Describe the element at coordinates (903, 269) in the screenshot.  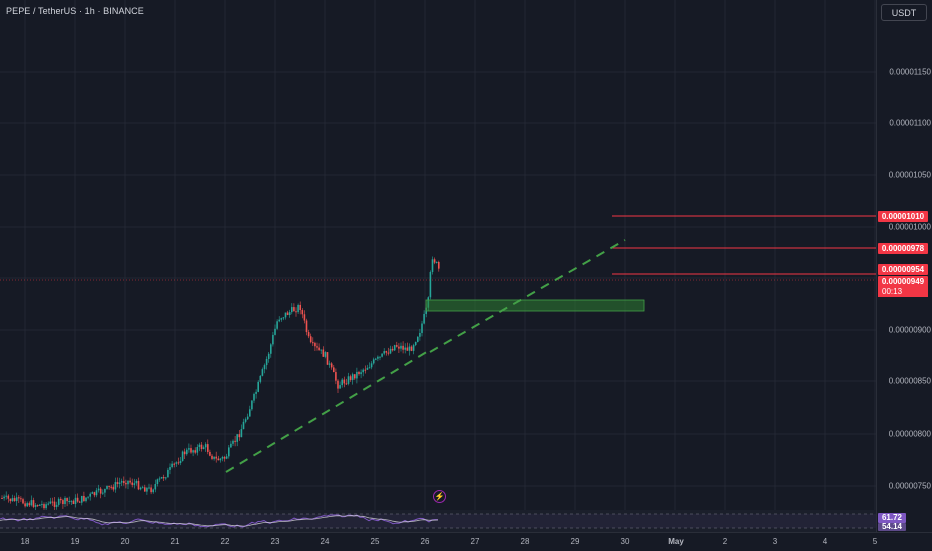
I see `price-tag-level-3: 0.00000954` at that location.